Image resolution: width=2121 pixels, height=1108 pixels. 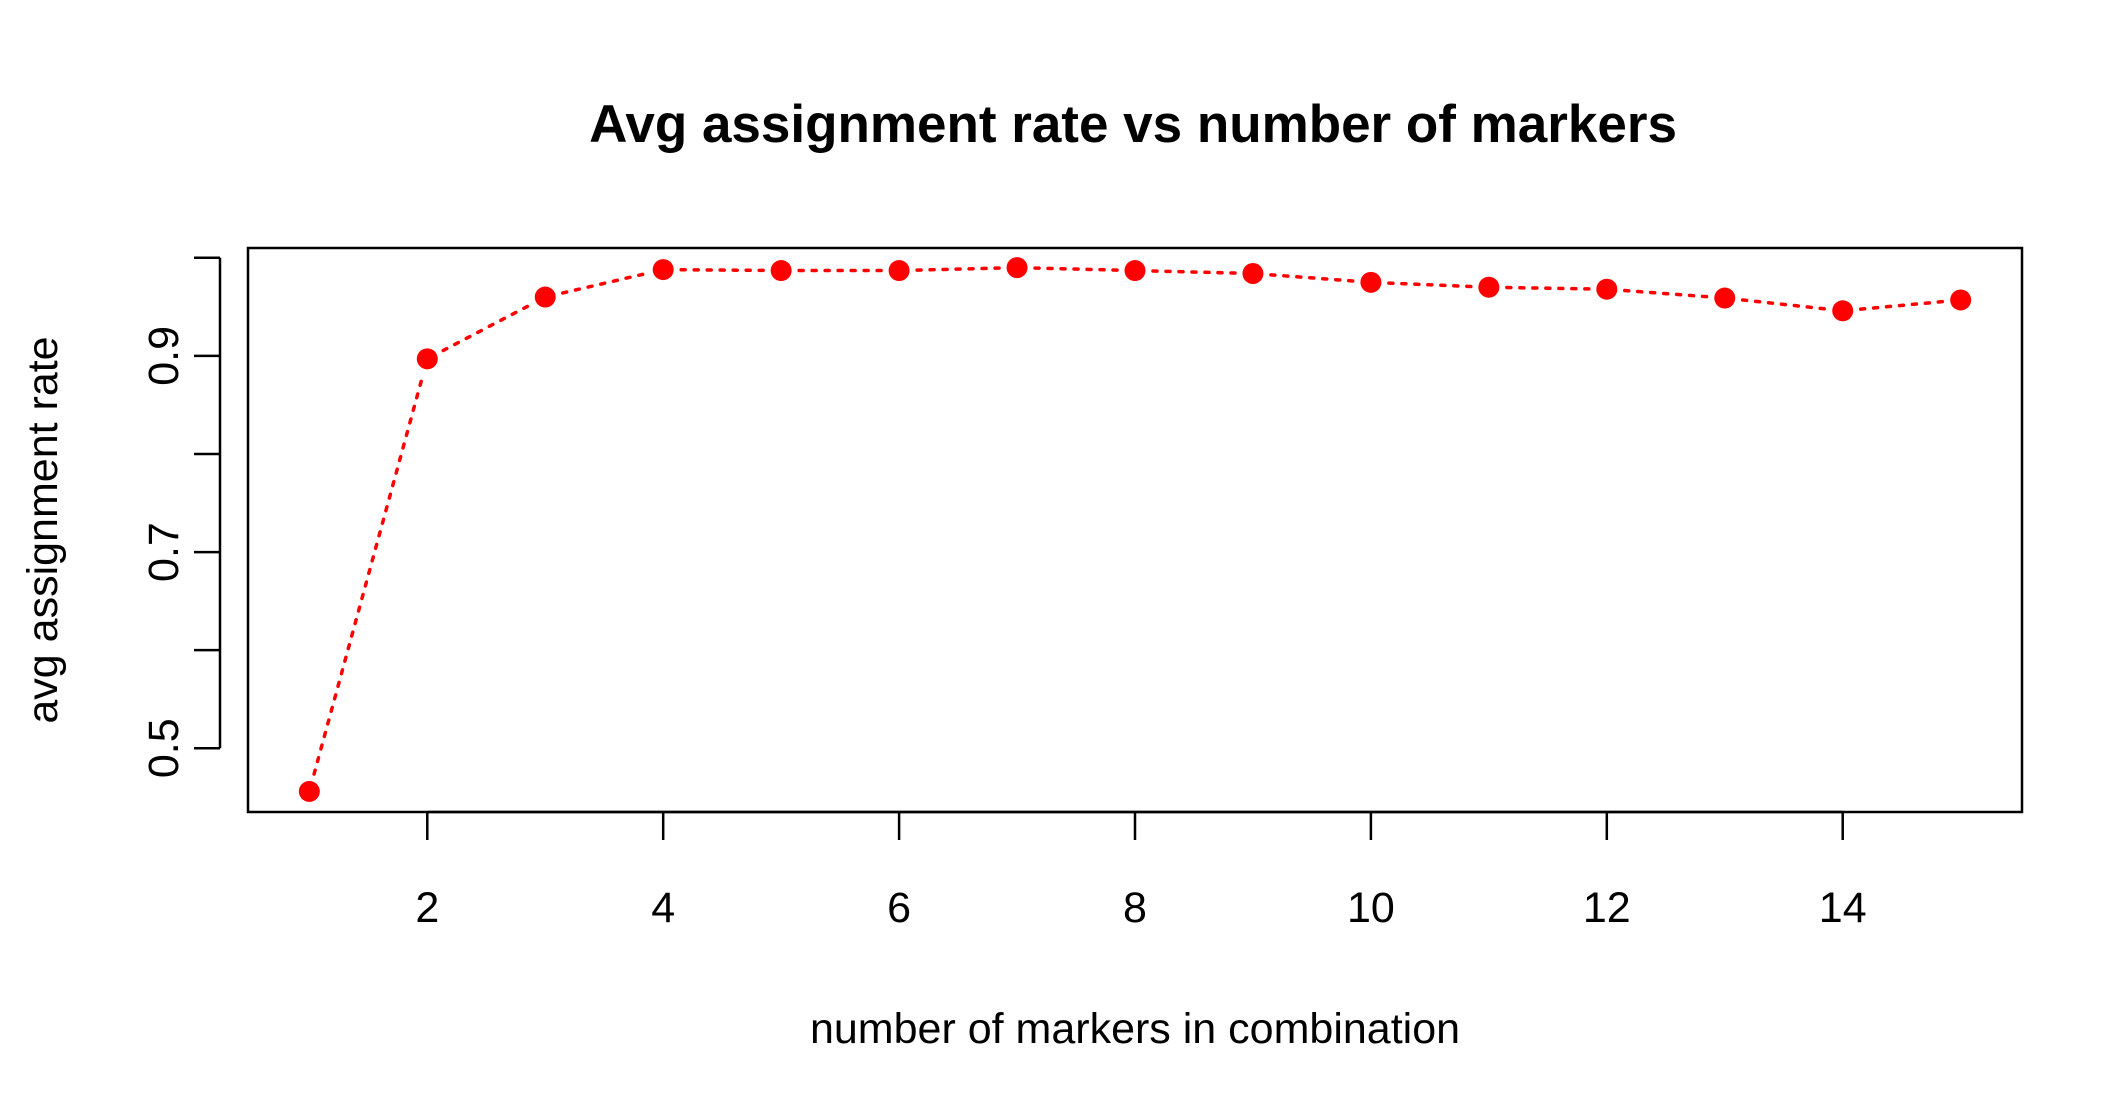 What do you see at coordinates (427, 908) in the screenshot?
I see `x-tick-label: 2` at bounding box center [427, 908].